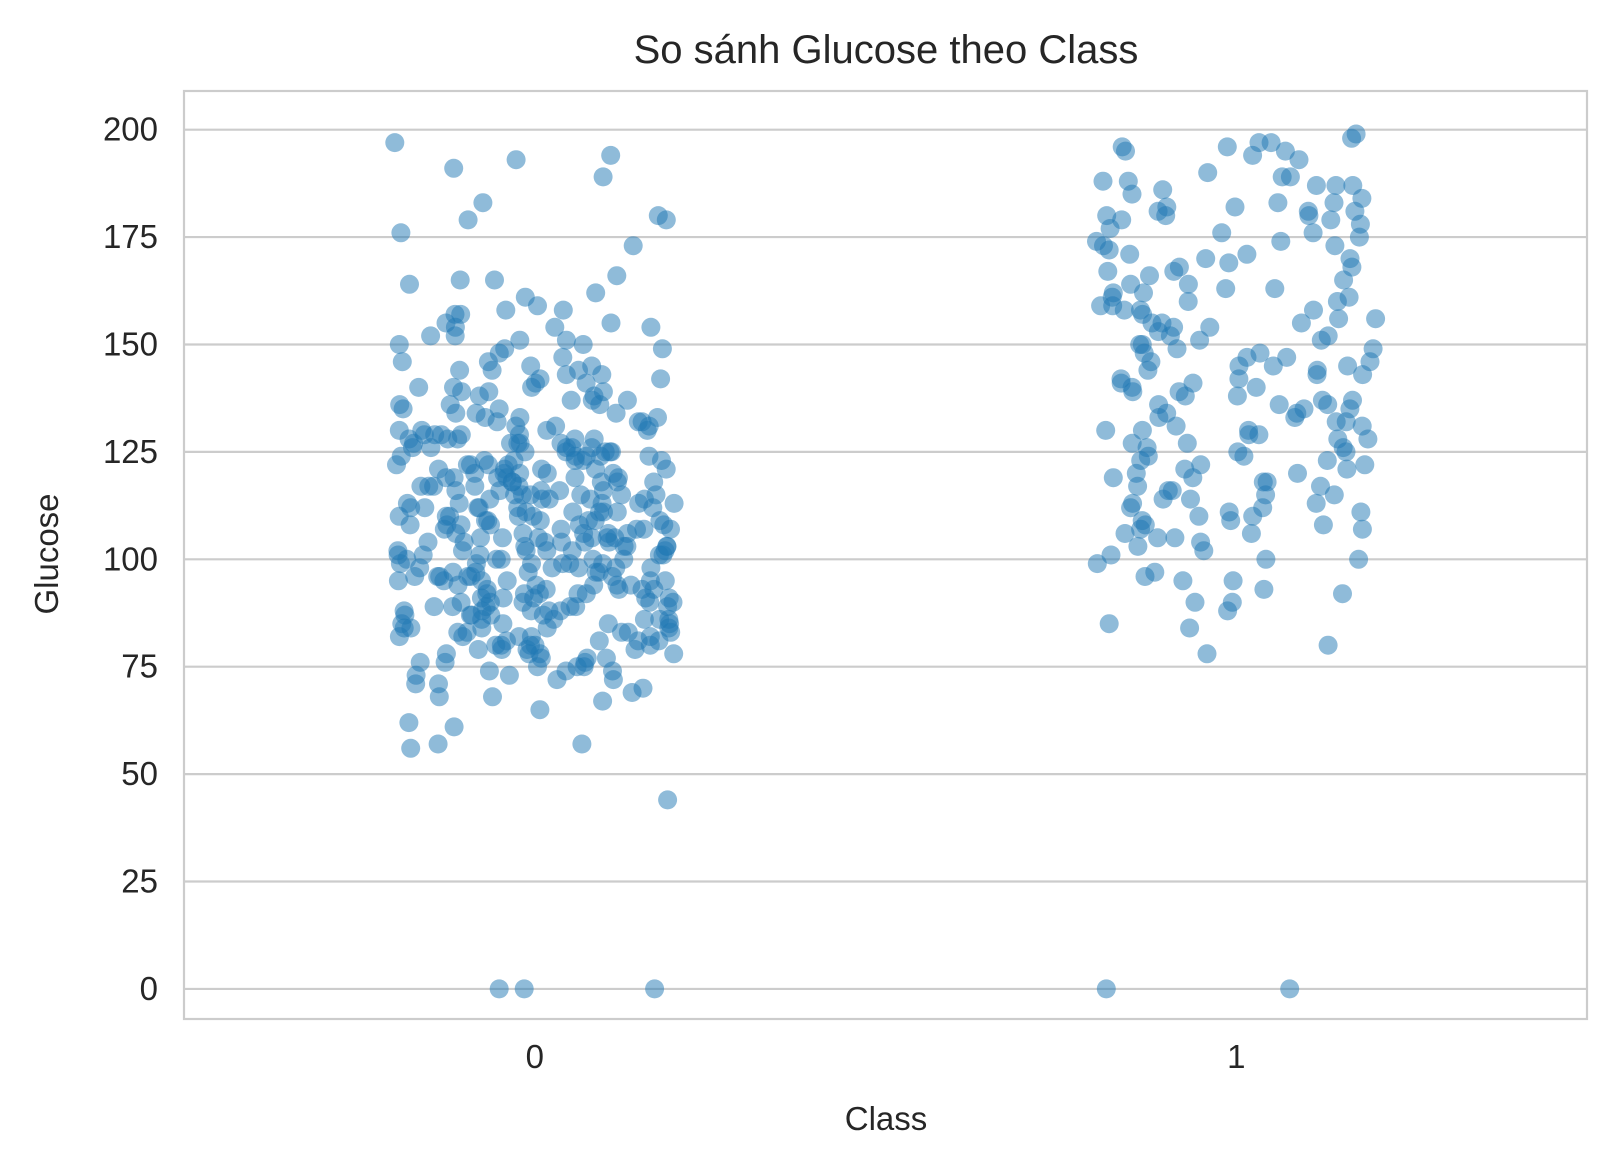 The image size is (1608, 1166). Describe the element at coordinates (1236, 1056) in the screenshot. I see `x-tick-label: 1` at that location.